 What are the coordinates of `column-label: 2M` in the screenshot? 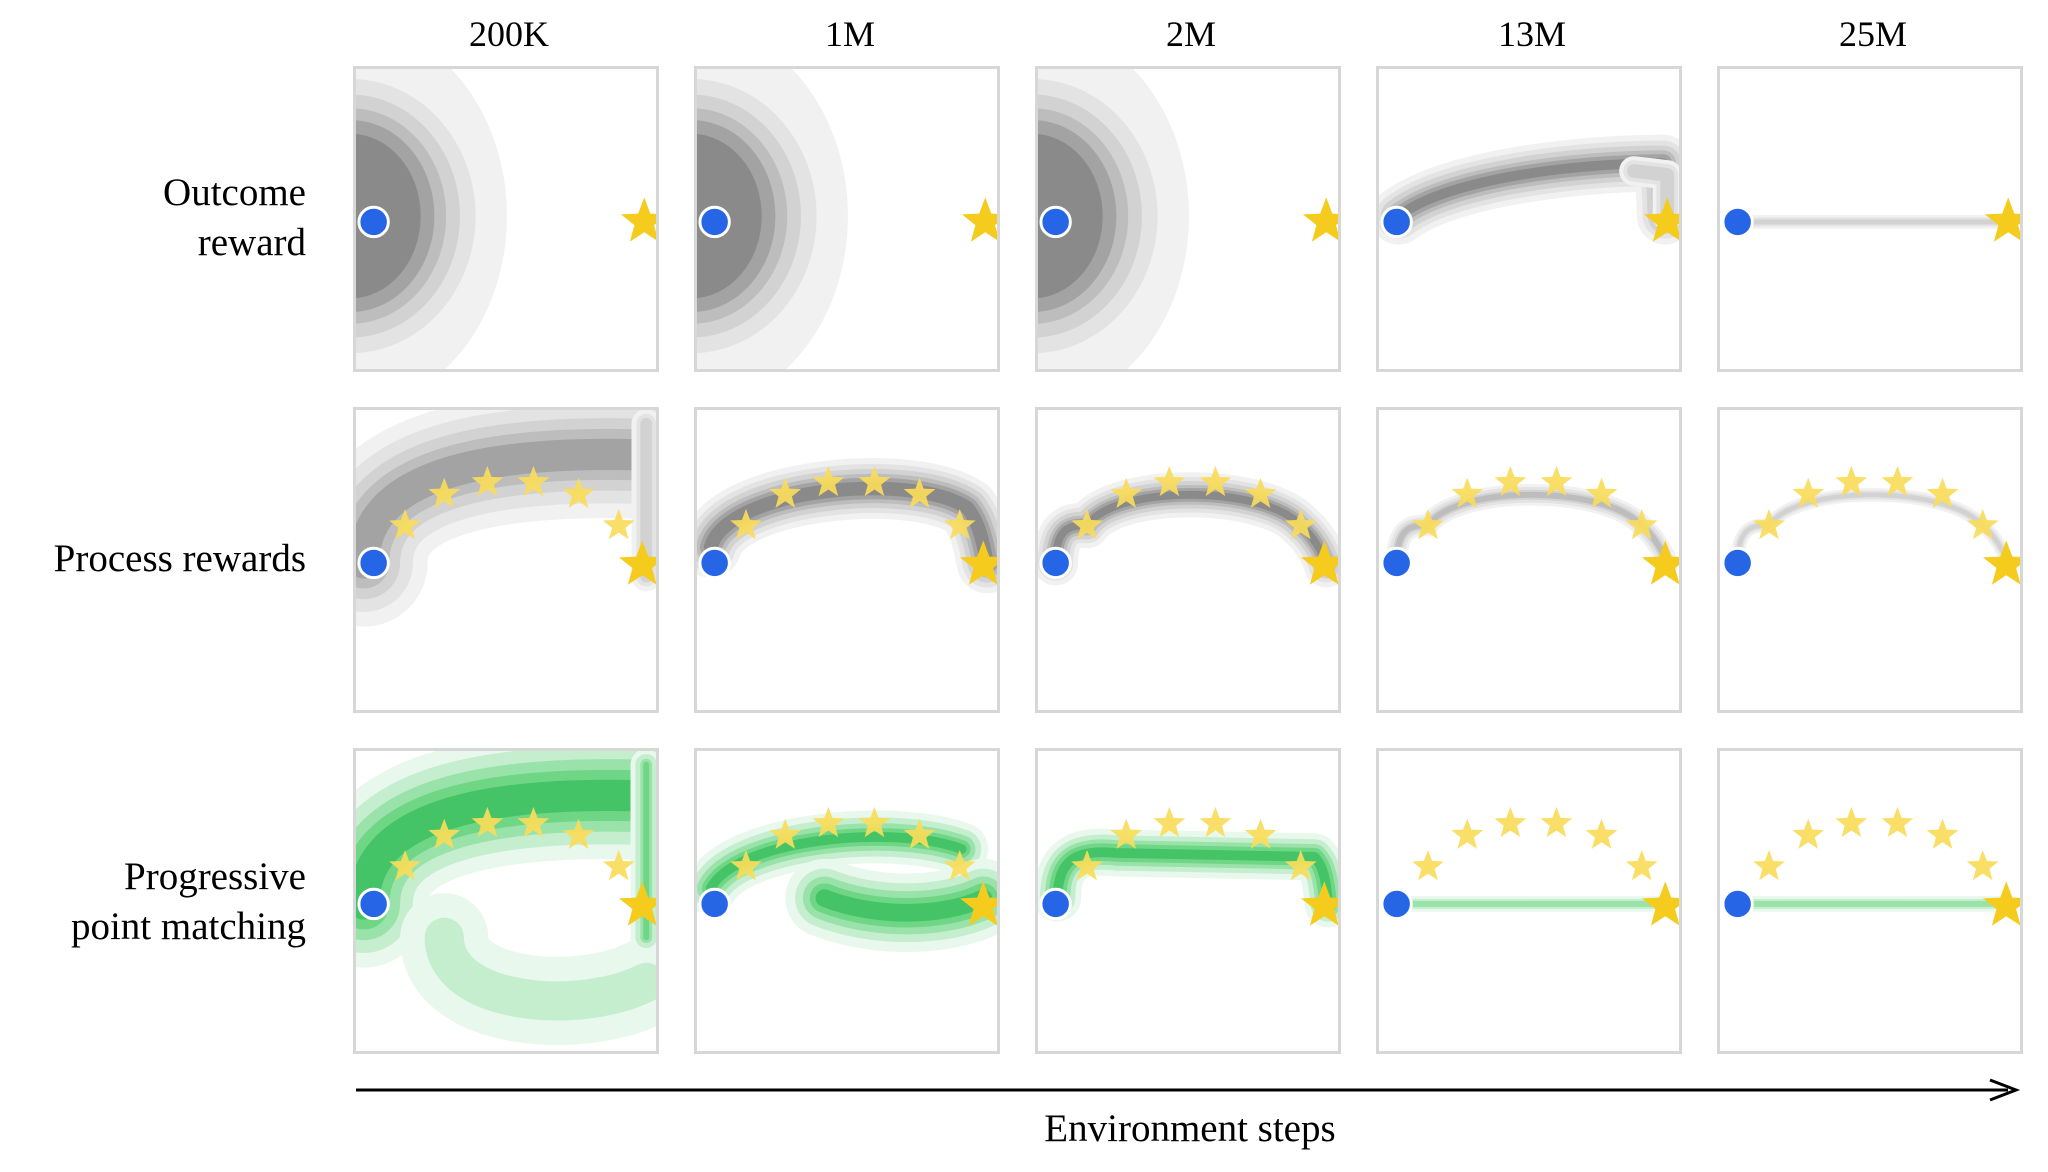 It's located at (1190, 34).